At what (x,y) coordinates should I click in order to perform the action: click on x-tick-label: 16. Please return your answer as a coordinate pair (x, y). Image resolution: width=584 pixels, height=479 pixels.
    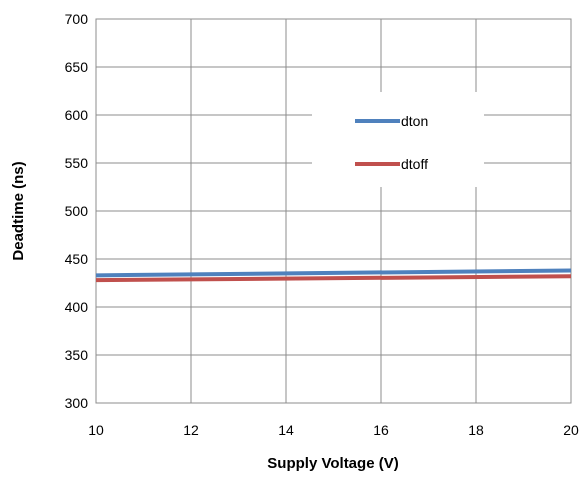
    Looking at the image, I should click on (381, 430).